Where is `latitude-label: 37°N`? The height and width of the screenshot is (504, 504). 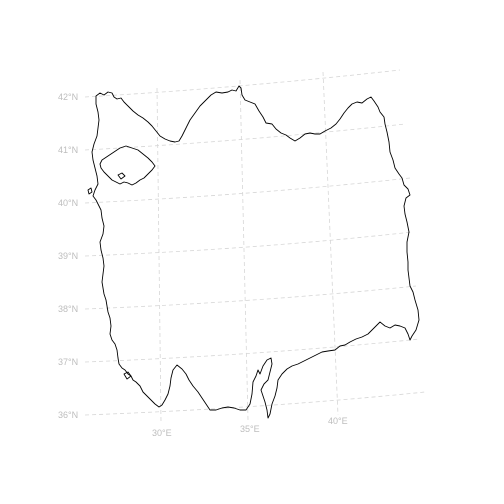 latitude-label: 37°N is located at coordinates (68, 362).